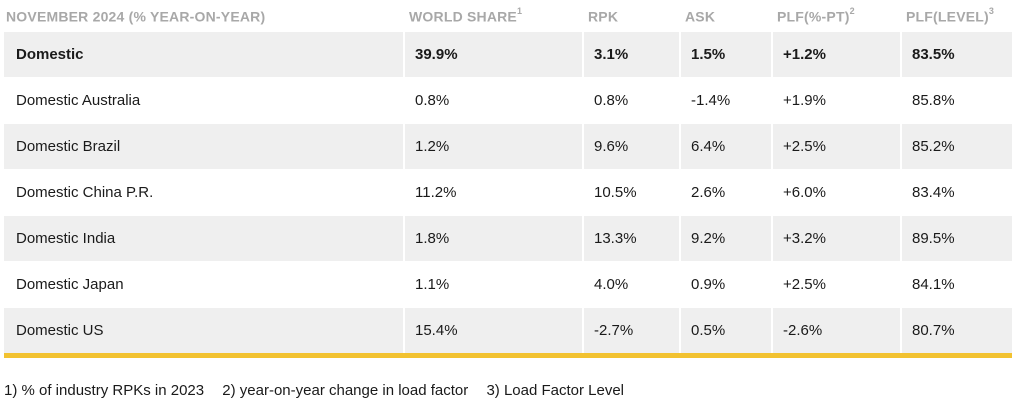 The image size is (1012, 404). I want to click on cell-world-share: 15.4%, so click(494, 331).